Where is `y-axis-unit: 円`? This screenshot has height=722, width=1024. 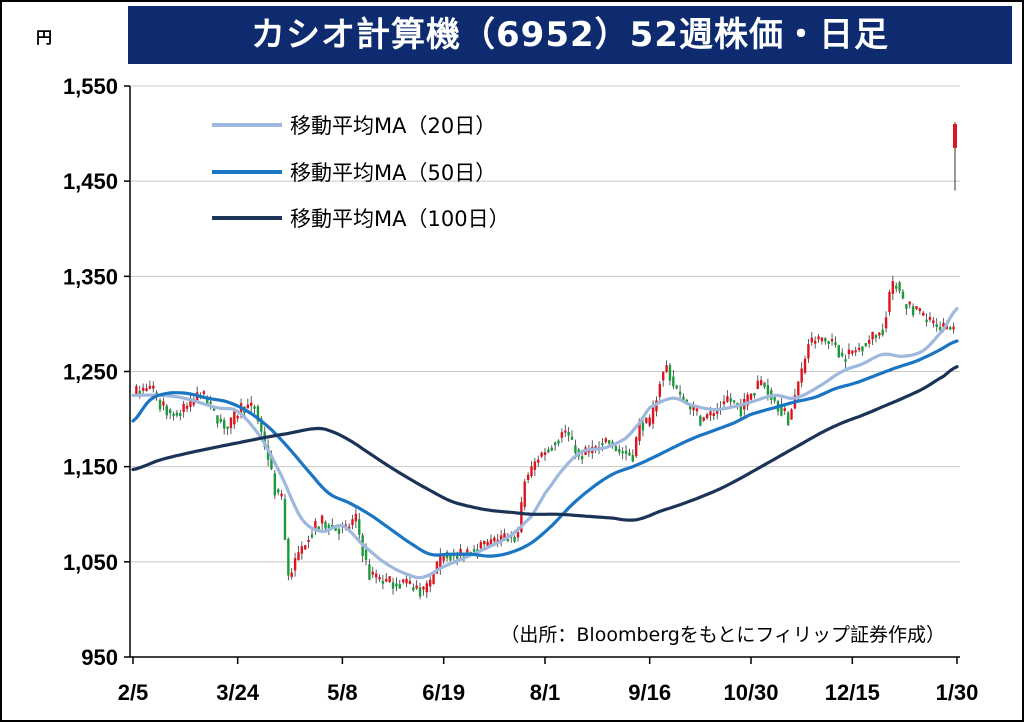
y-axis-unit: 円 is located at coordinates (44, 37).